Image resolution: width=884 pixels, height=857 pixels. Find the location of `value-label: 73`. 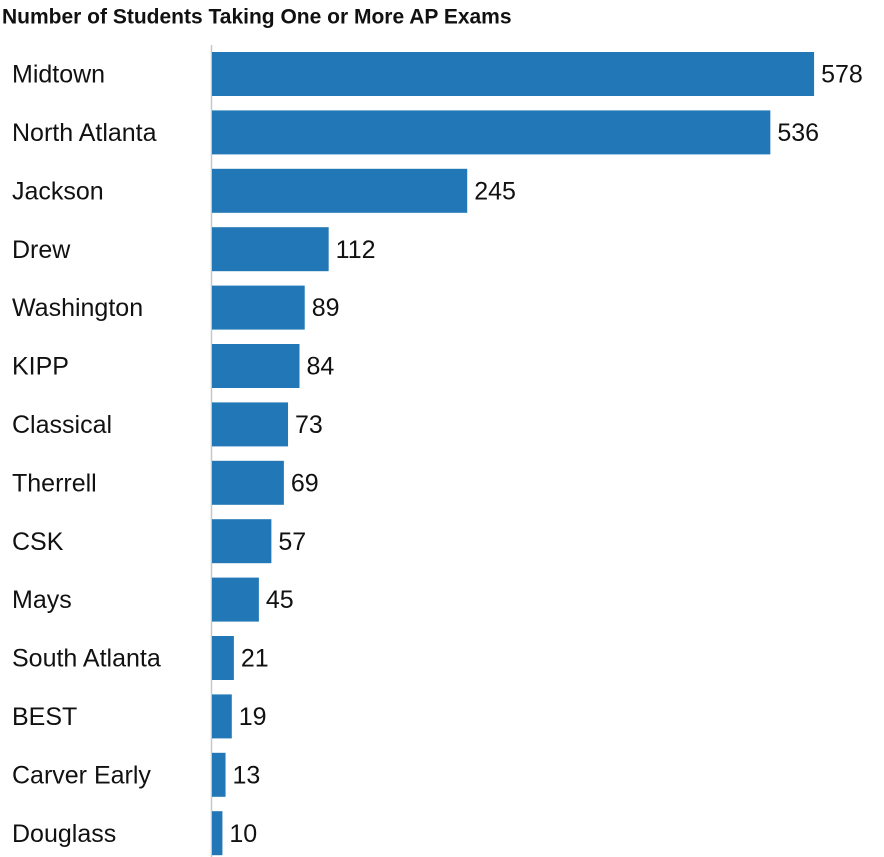

value-label: 73 is located at coordinates (309, 425).